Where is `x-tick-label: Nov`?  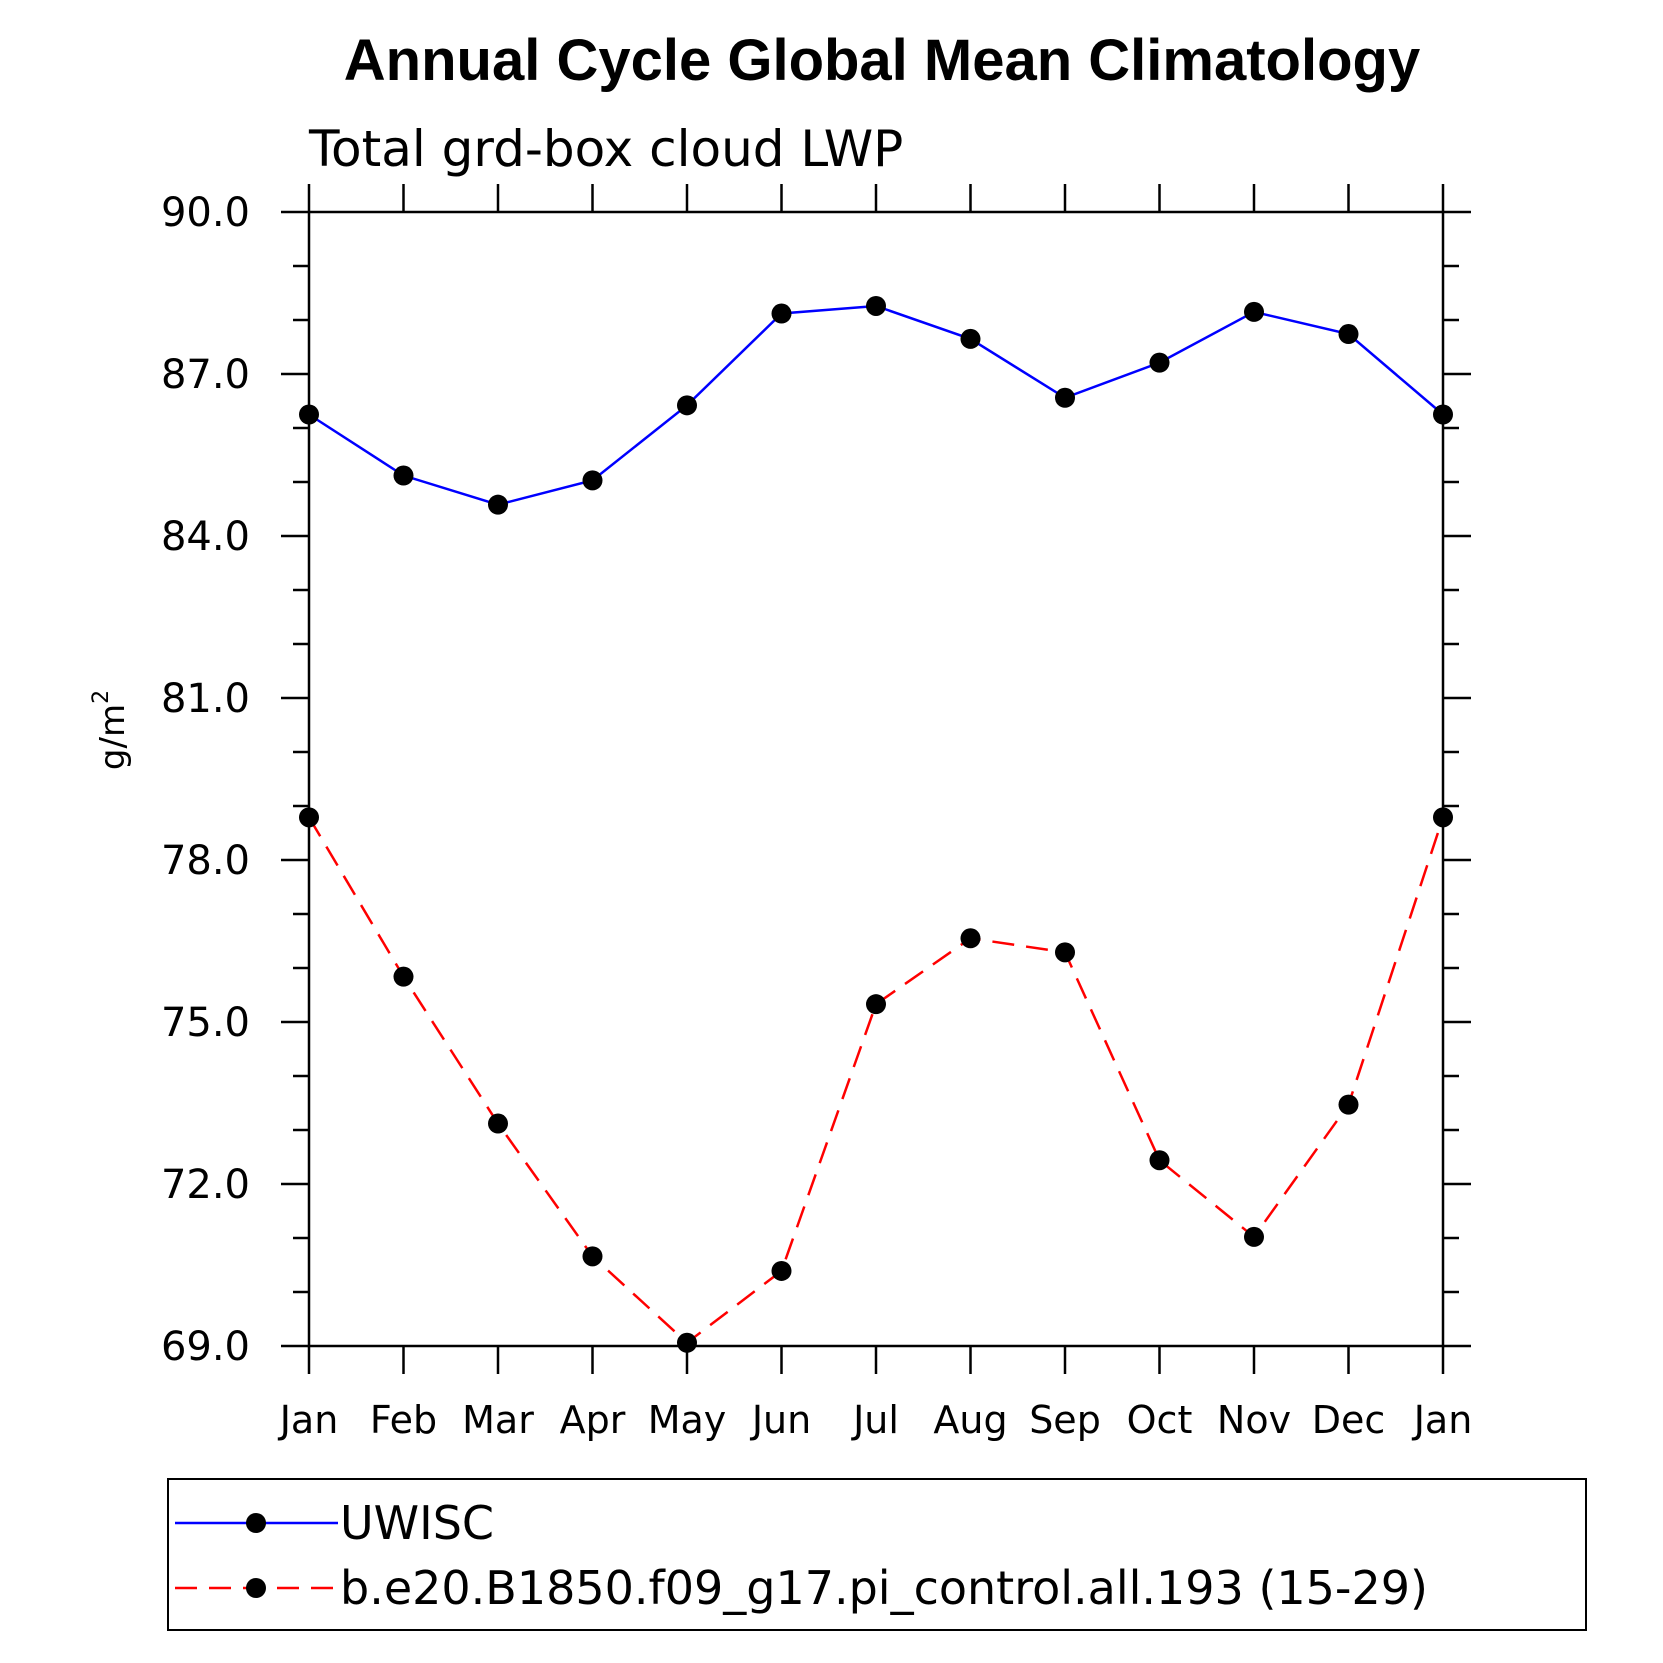 x-tick-label: Nov is located at coordinates (1254, 1420).